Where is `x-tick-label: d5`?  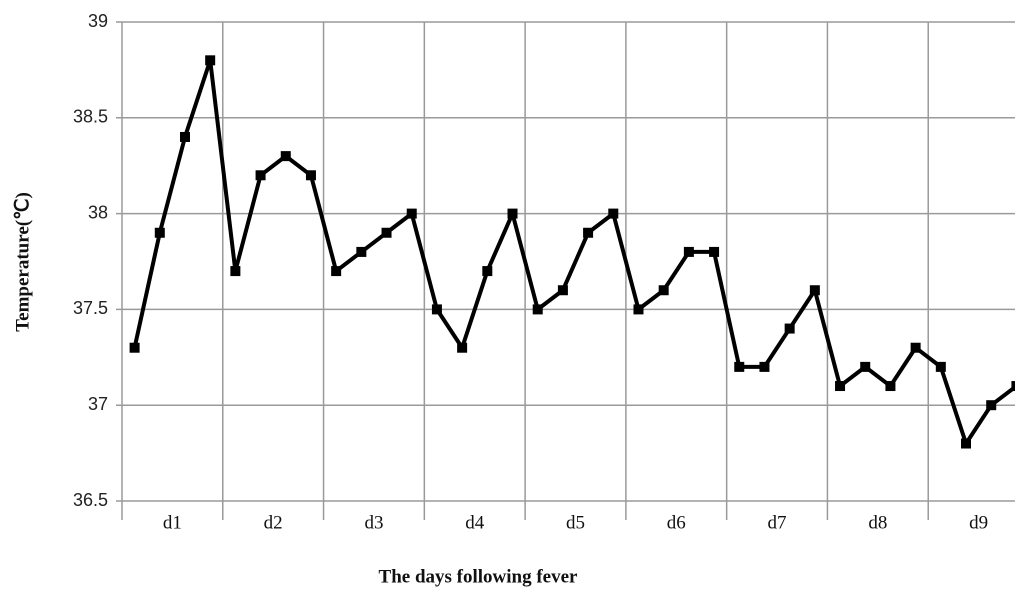 x-tick-label: d5 is located at coordinates (575, 522).